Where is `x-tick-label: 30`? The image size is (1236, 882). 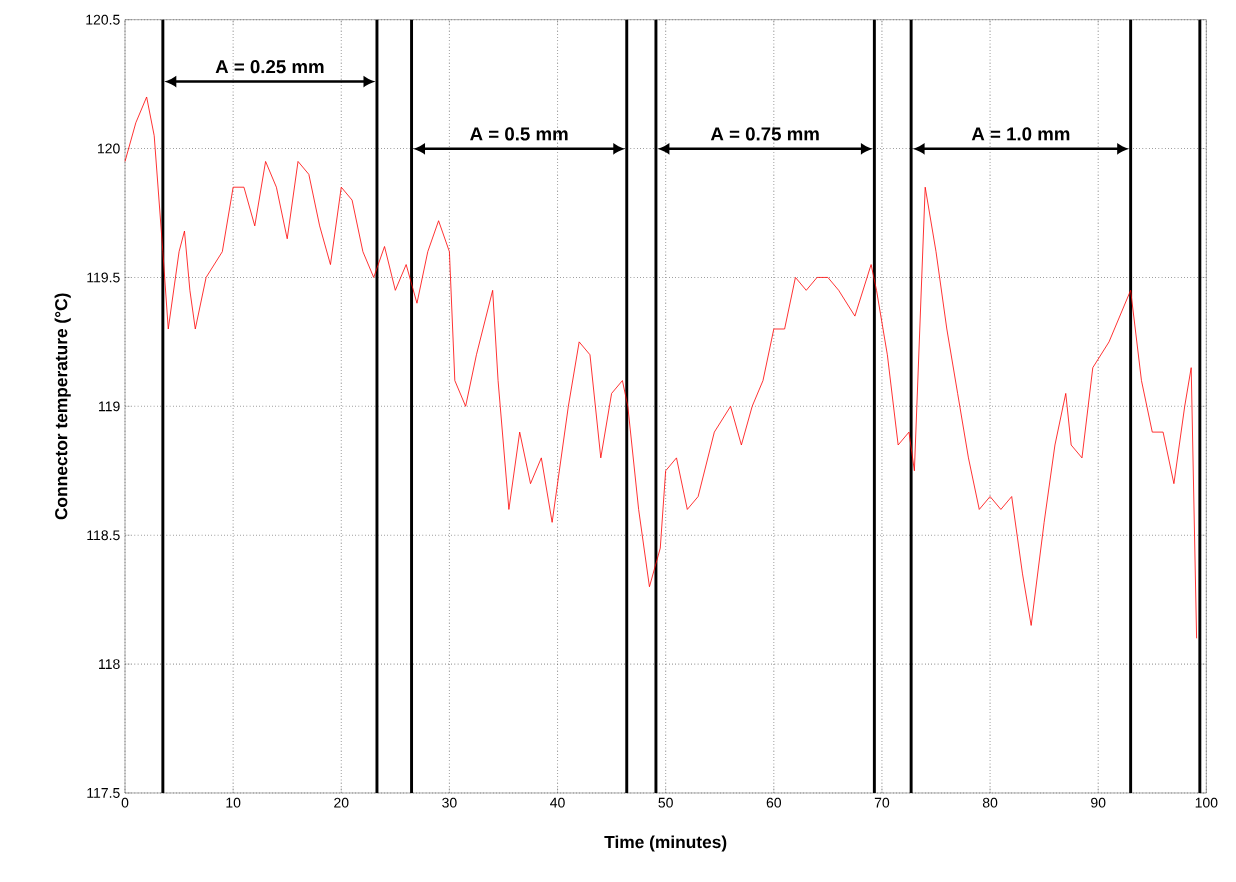
x-tick-label: 30 is located at coordinates (449, 802).